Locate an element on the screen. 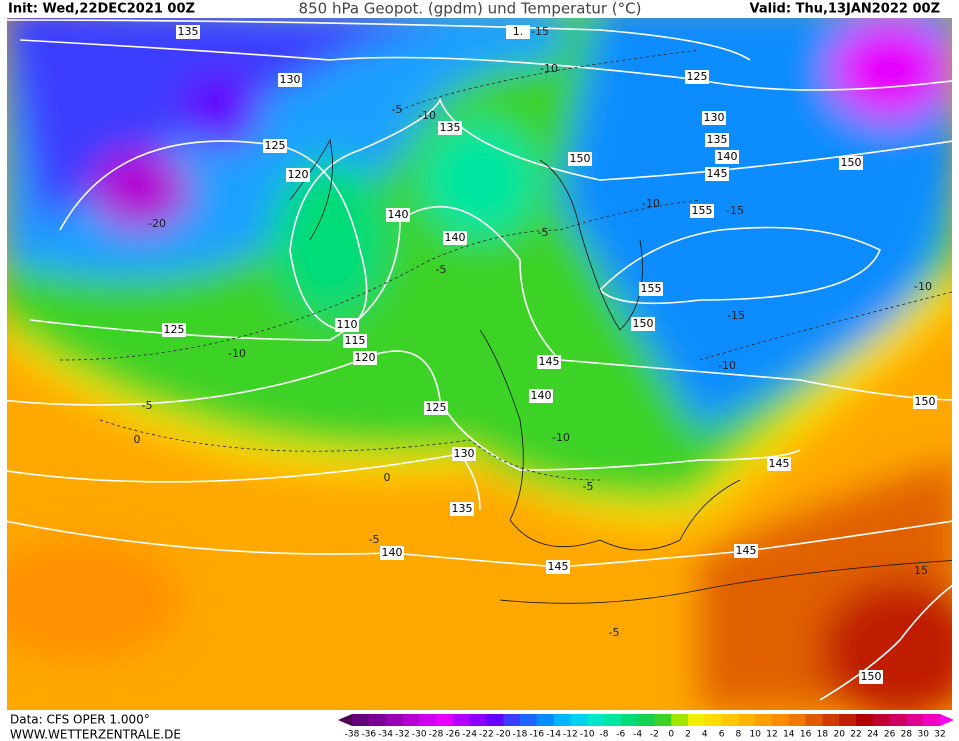 The image size is (959, 741). legend-label: -8 is located at coordinates (604, 735).